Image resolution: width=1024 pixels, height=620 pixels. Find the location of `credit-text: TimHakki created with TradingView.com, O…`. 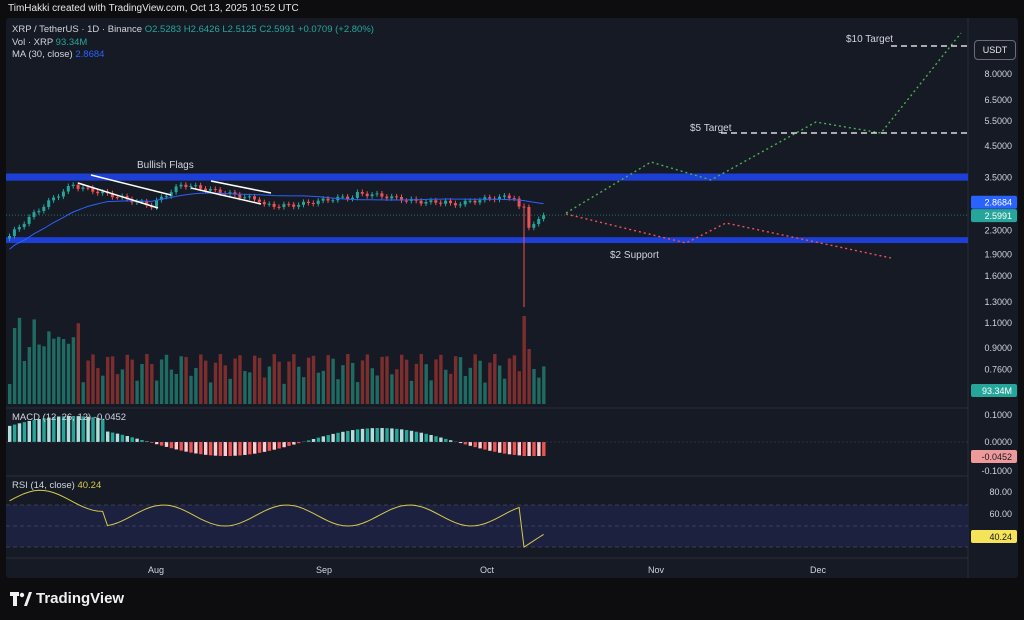

credit-text: TimHakki created with TradingView.com, O… is located at coordinates (153, 8).